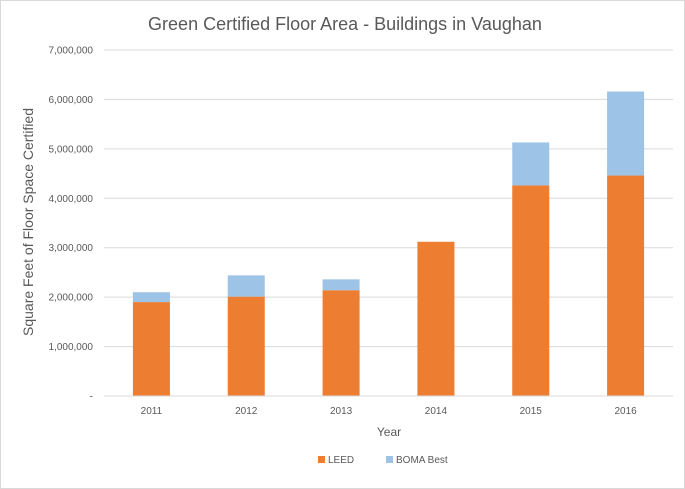 The image size is (685, 489). Describe the element at coordinates (389, 432) in the screenshot. I see `x-axis-title: Year` at that location.